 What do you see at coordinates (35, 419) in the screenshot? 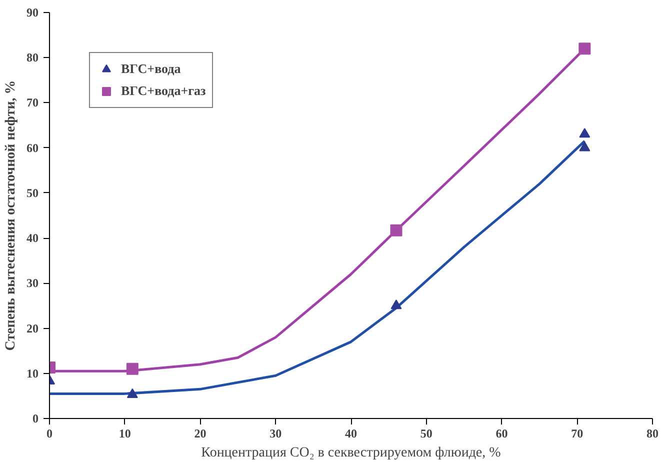
I see `y-tick-label: 0` at bounding box center [35, 419].